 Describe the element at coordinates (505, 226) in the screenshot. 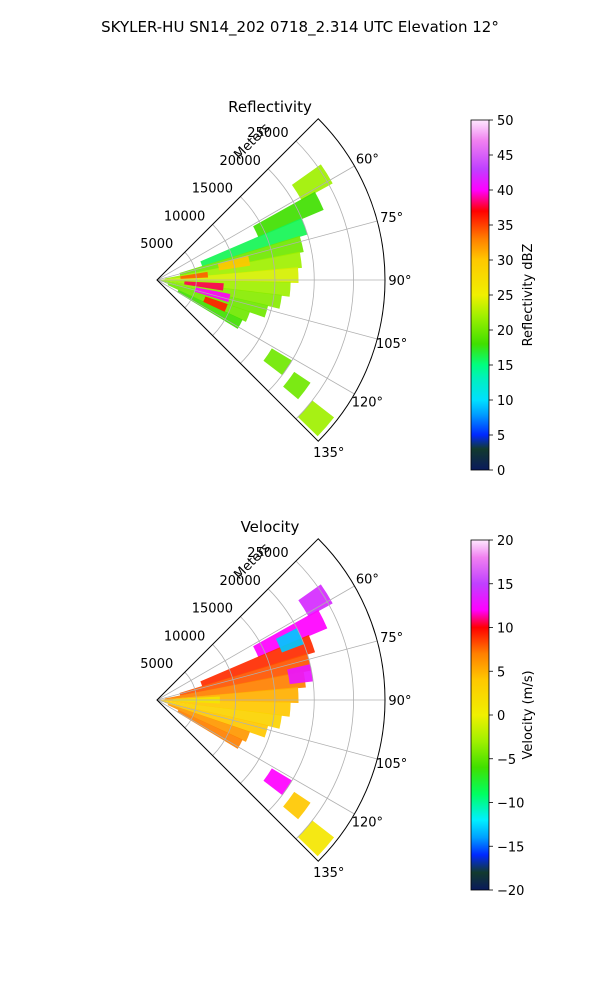

I see `colorbar-tick-label: 35` at that location.